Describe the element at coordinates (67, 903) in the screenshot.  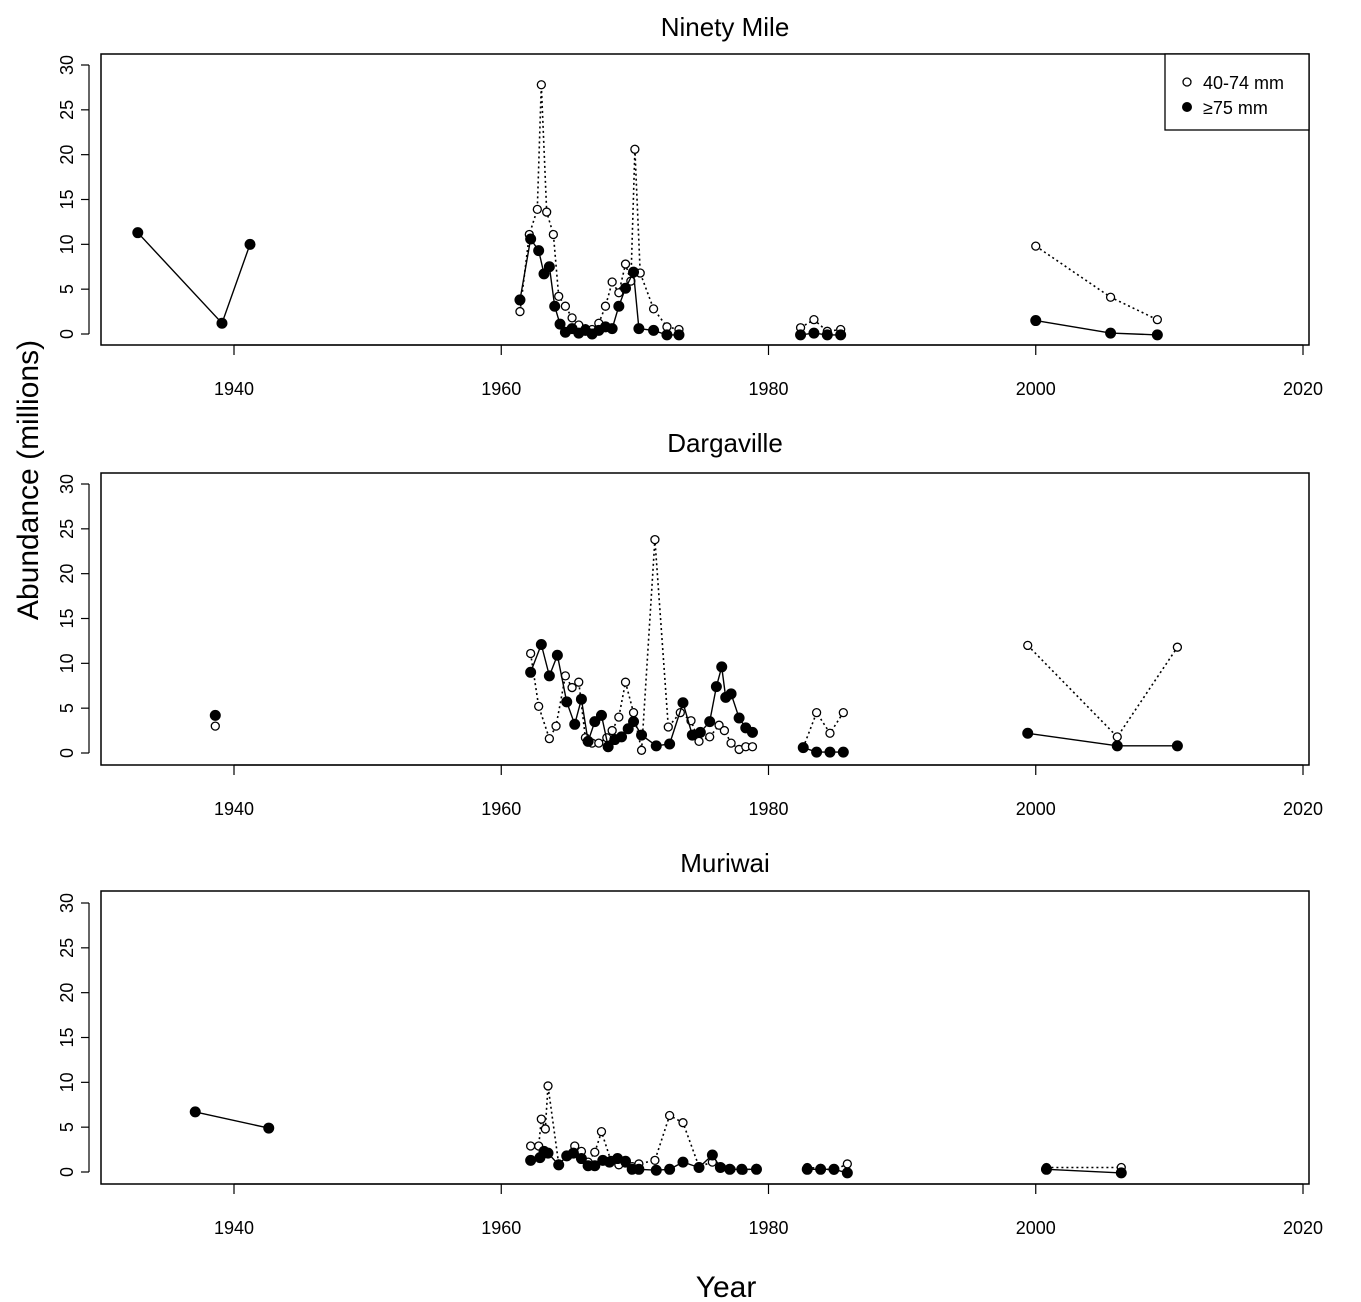
I see `y-tick-label: 30` at that location.